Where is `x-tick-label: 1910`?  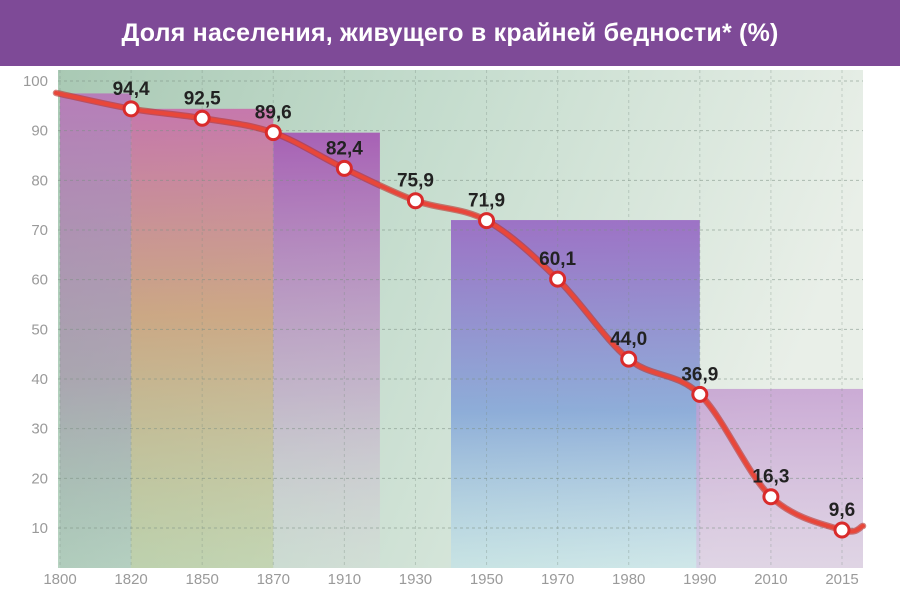 x-tick-label: 1910 is located at coordinates (344, 579).